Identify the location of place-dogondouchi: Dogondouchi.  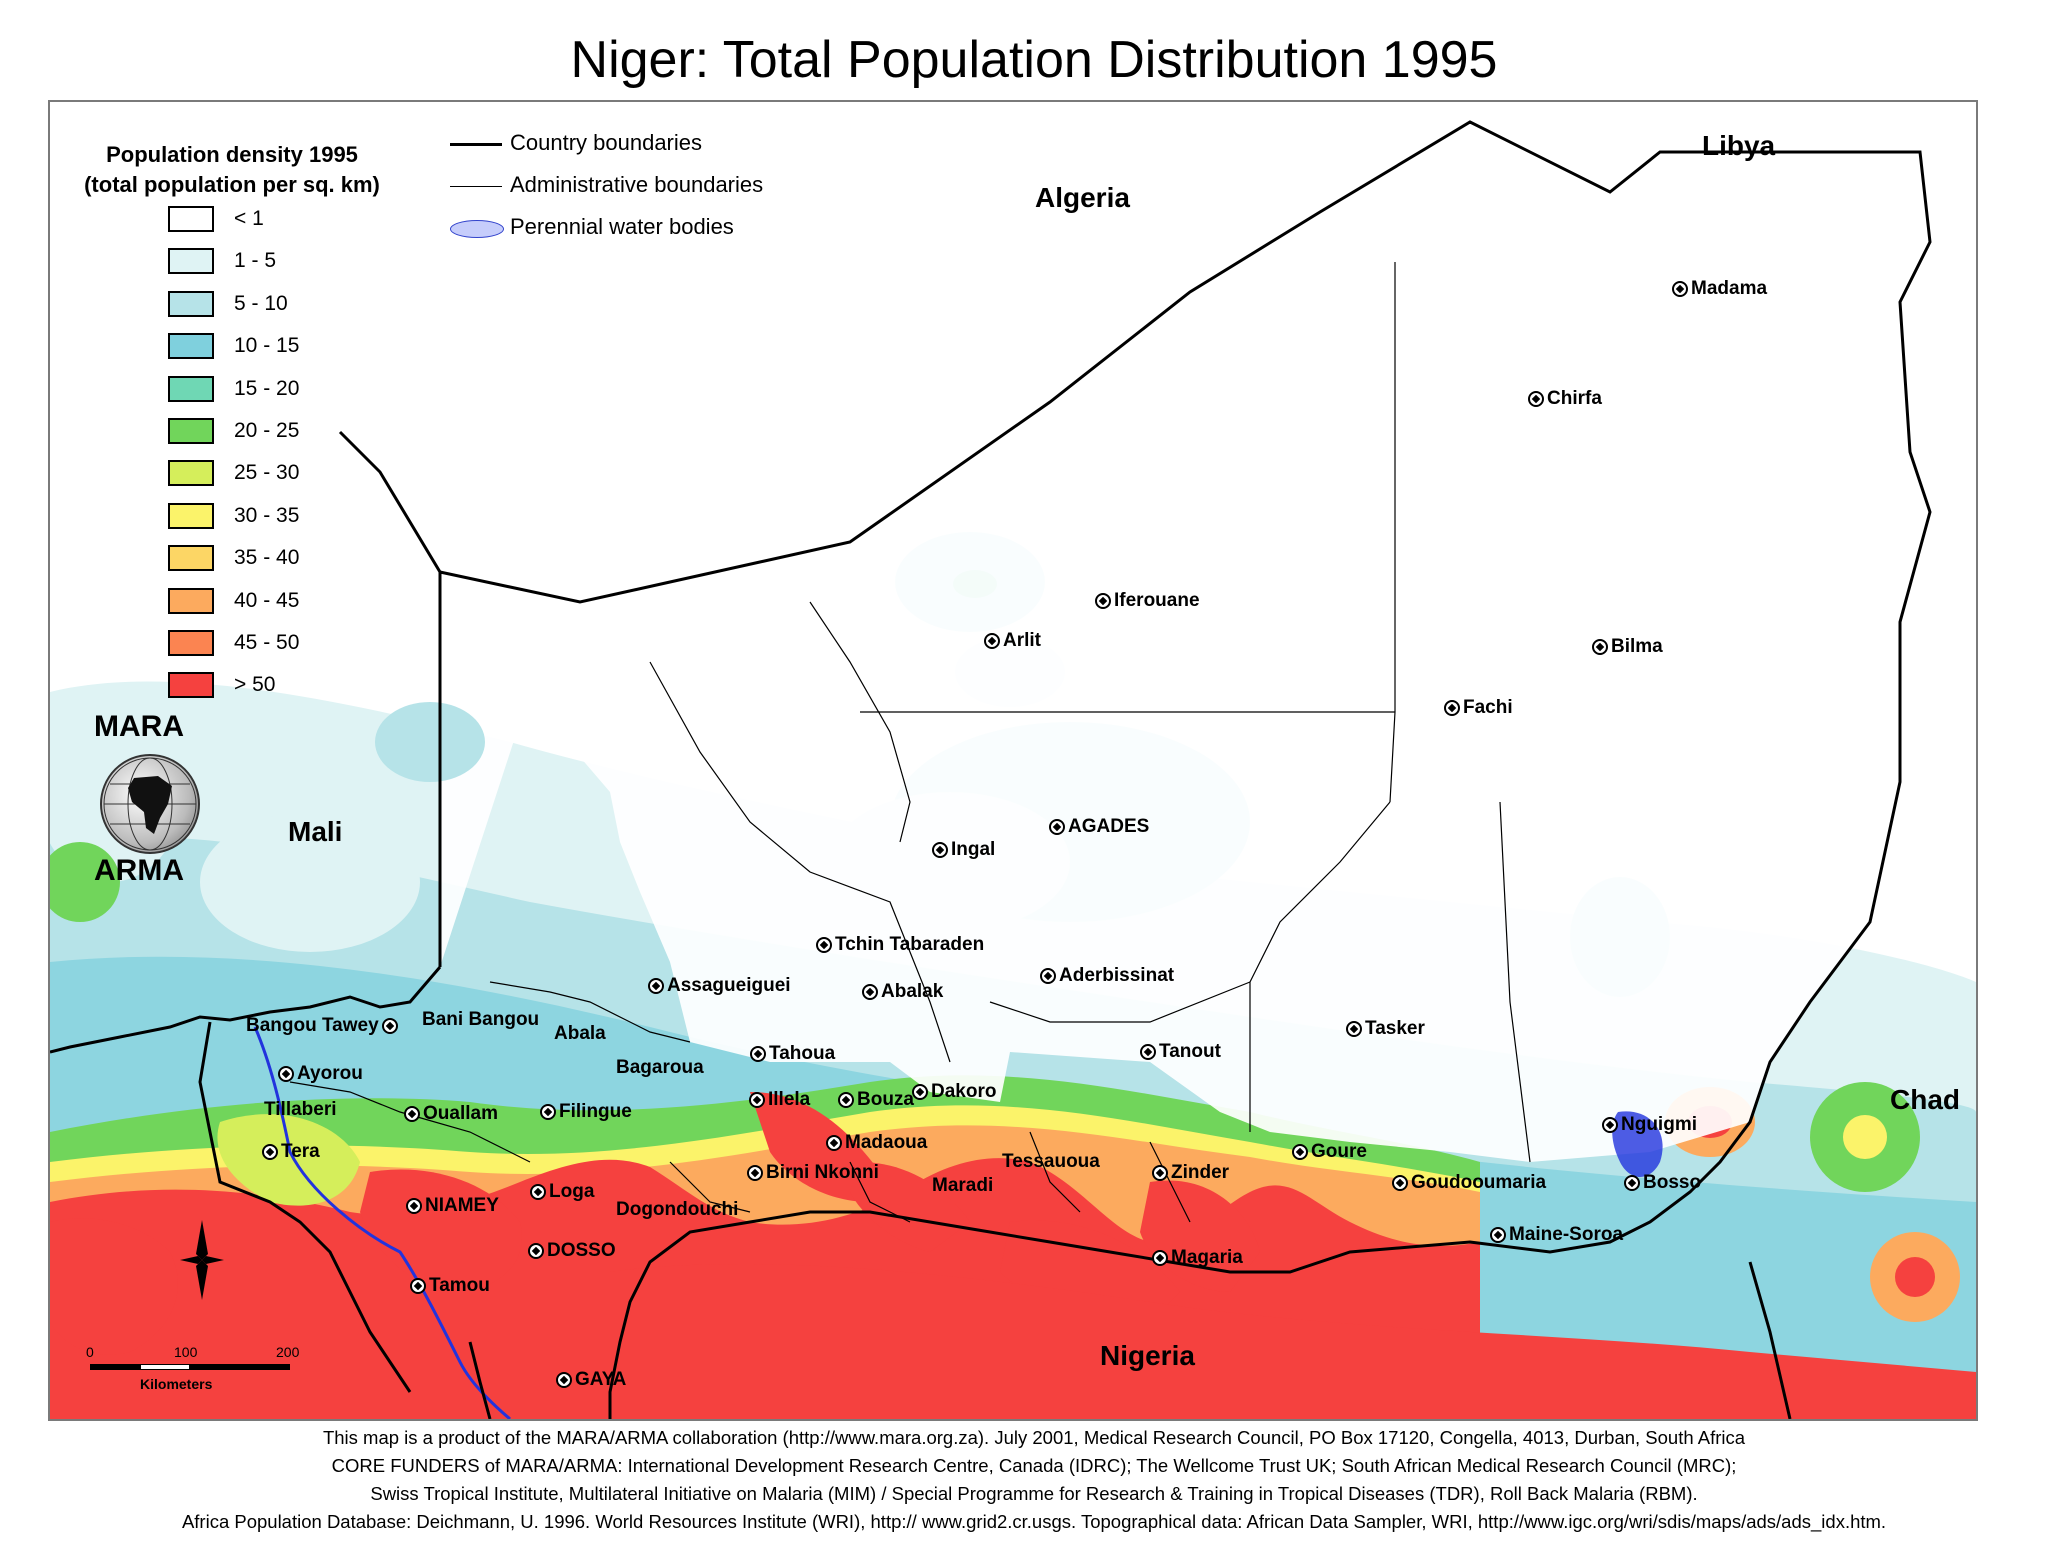
(677, 1209).